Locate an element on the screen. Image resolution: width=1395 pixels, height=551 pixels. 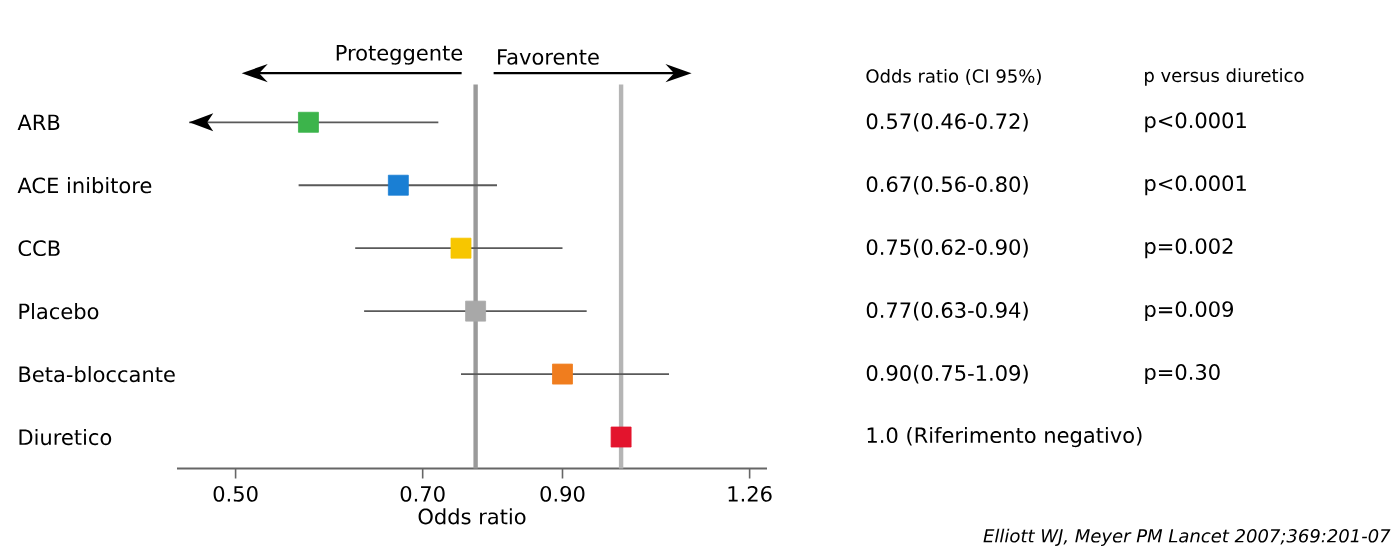
text: 0.90(0.75-1.09) is located at coordinates (947, 374).